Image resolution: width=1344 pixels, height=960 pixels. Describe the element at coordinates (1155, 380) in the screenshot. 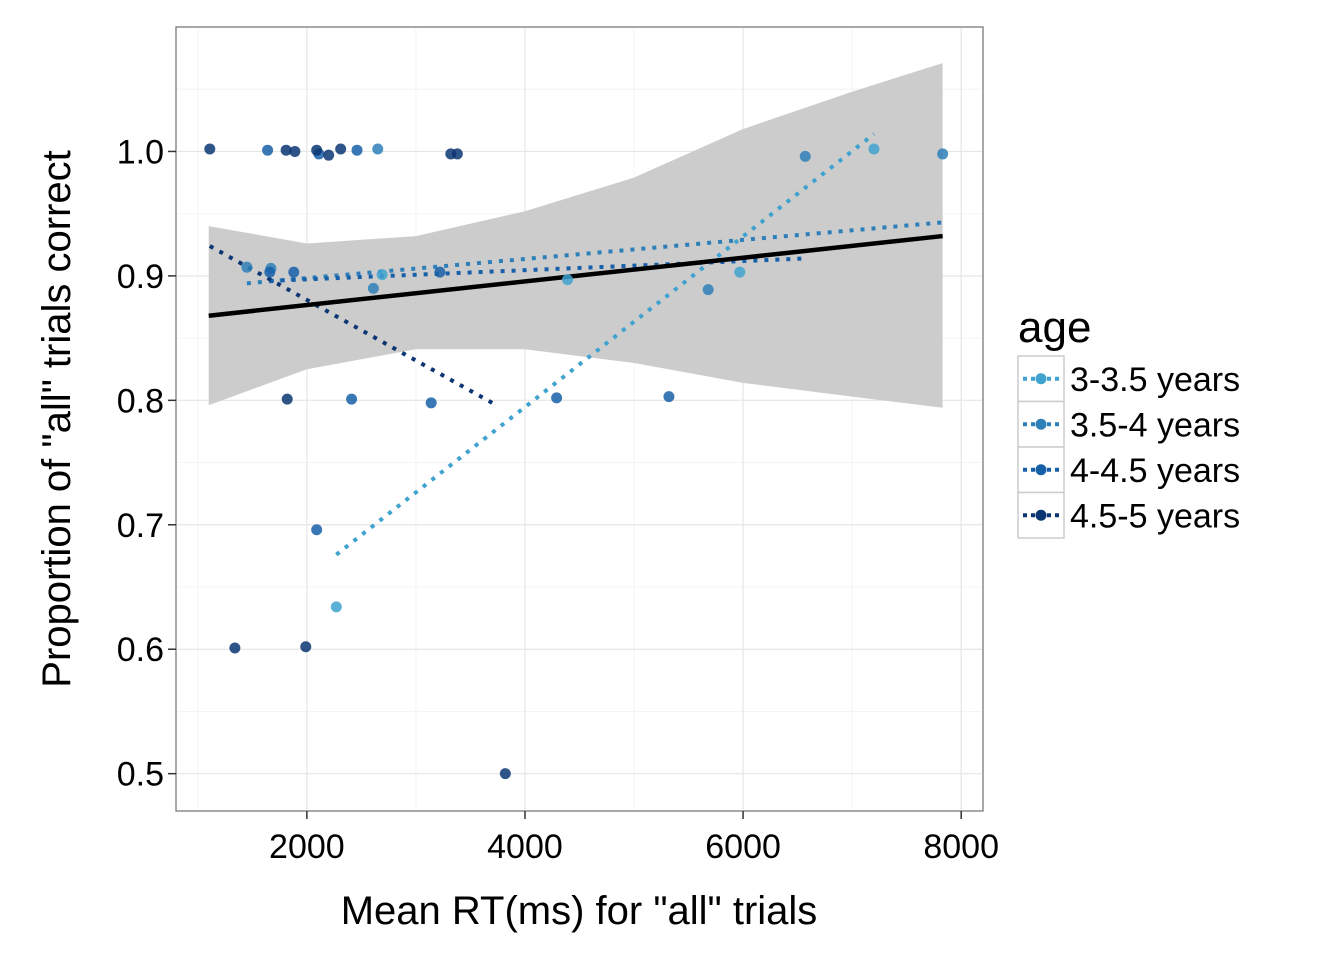

I see `legend-label: 3-3.5 years` at that location.